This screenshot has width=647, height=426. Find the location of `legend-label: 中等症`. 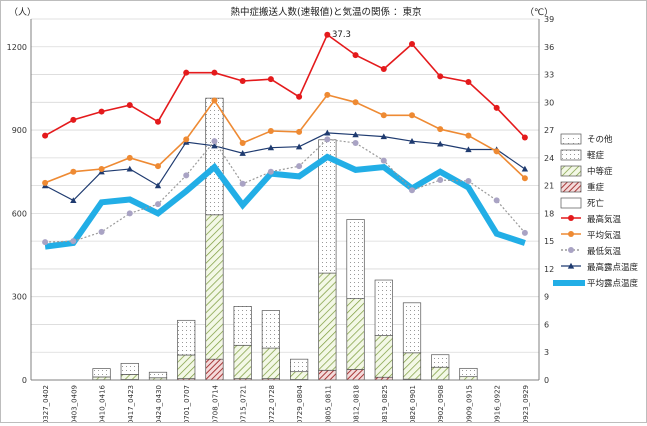

legend-label: 中等症 is located at coordinates (600, 171).